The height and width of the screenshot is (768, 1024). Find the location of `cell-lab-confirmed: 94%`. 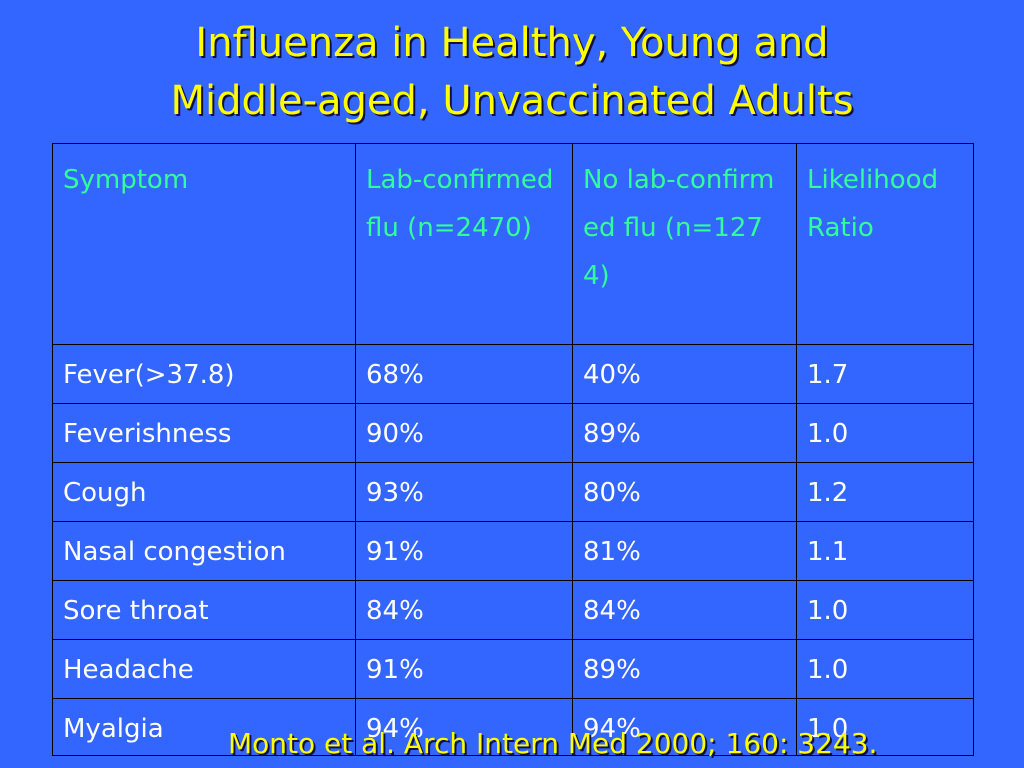

cell-lab-confirmed: 94% is located at coordinates (464, 727).